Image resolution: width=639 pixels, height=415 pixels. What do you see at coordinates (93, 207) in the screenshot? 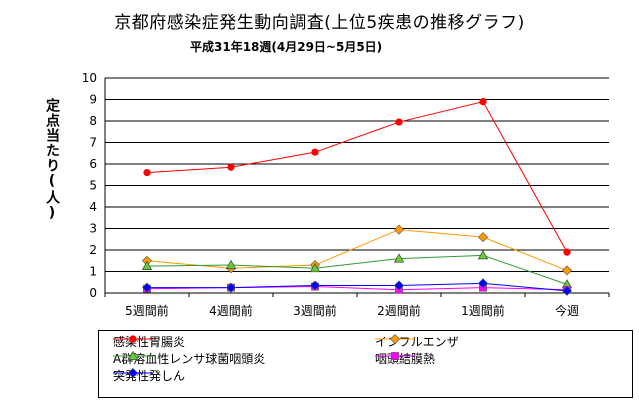
I see `y-tick-label: 4` at bounding box center [93, 207].